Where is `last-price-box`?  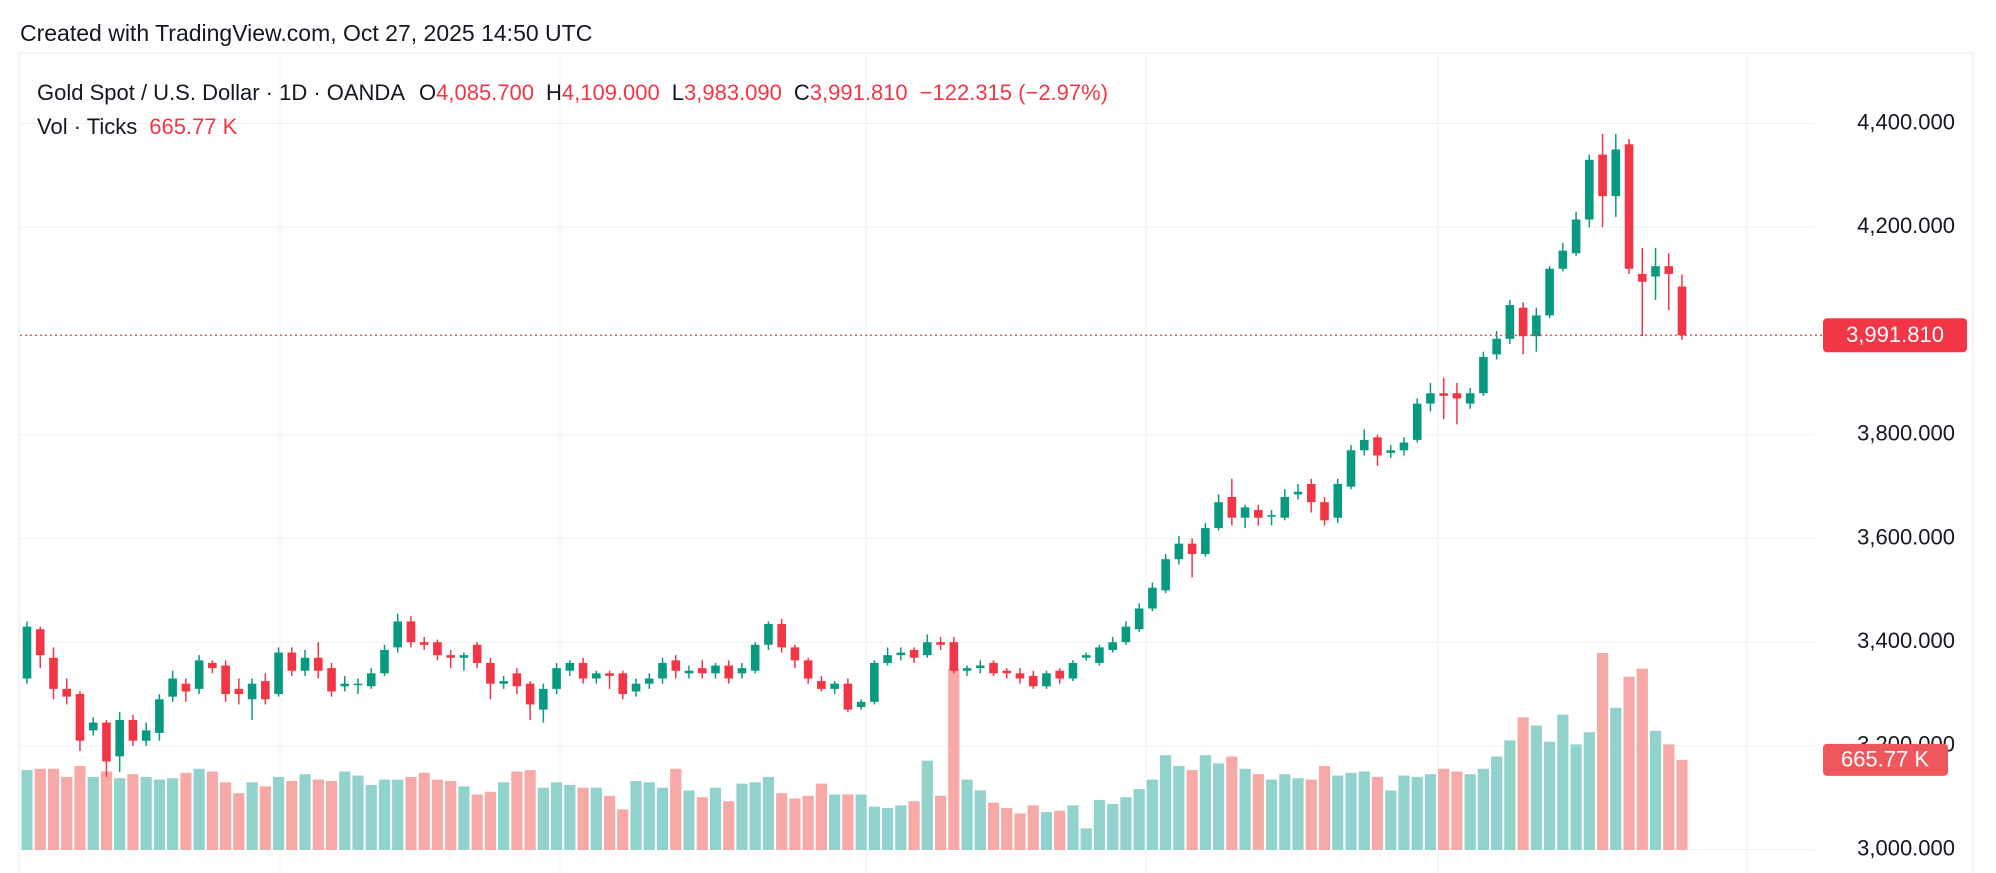 last-price-box is located at coordinates (1895, 335).